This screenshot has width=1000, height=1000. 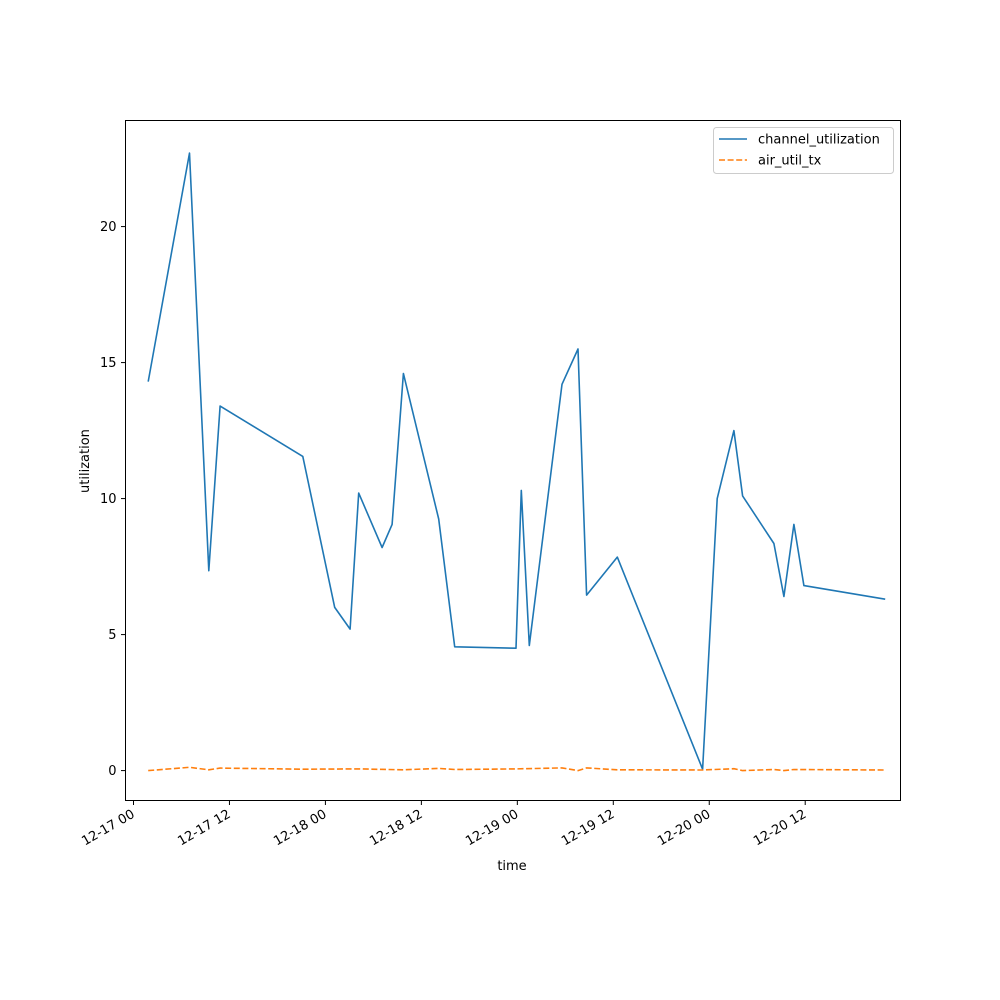 I want to click on legend-box, so click(x=803, y=150).